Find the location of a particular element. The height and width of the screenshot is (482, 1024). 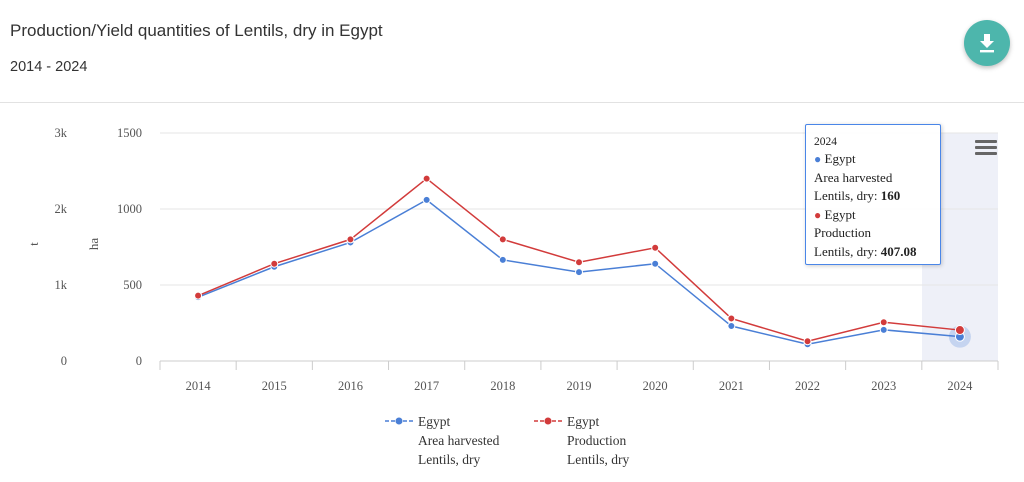

y-axis-right-ticks: 0 500 1000 1500 is located at coordinates (129, 247).